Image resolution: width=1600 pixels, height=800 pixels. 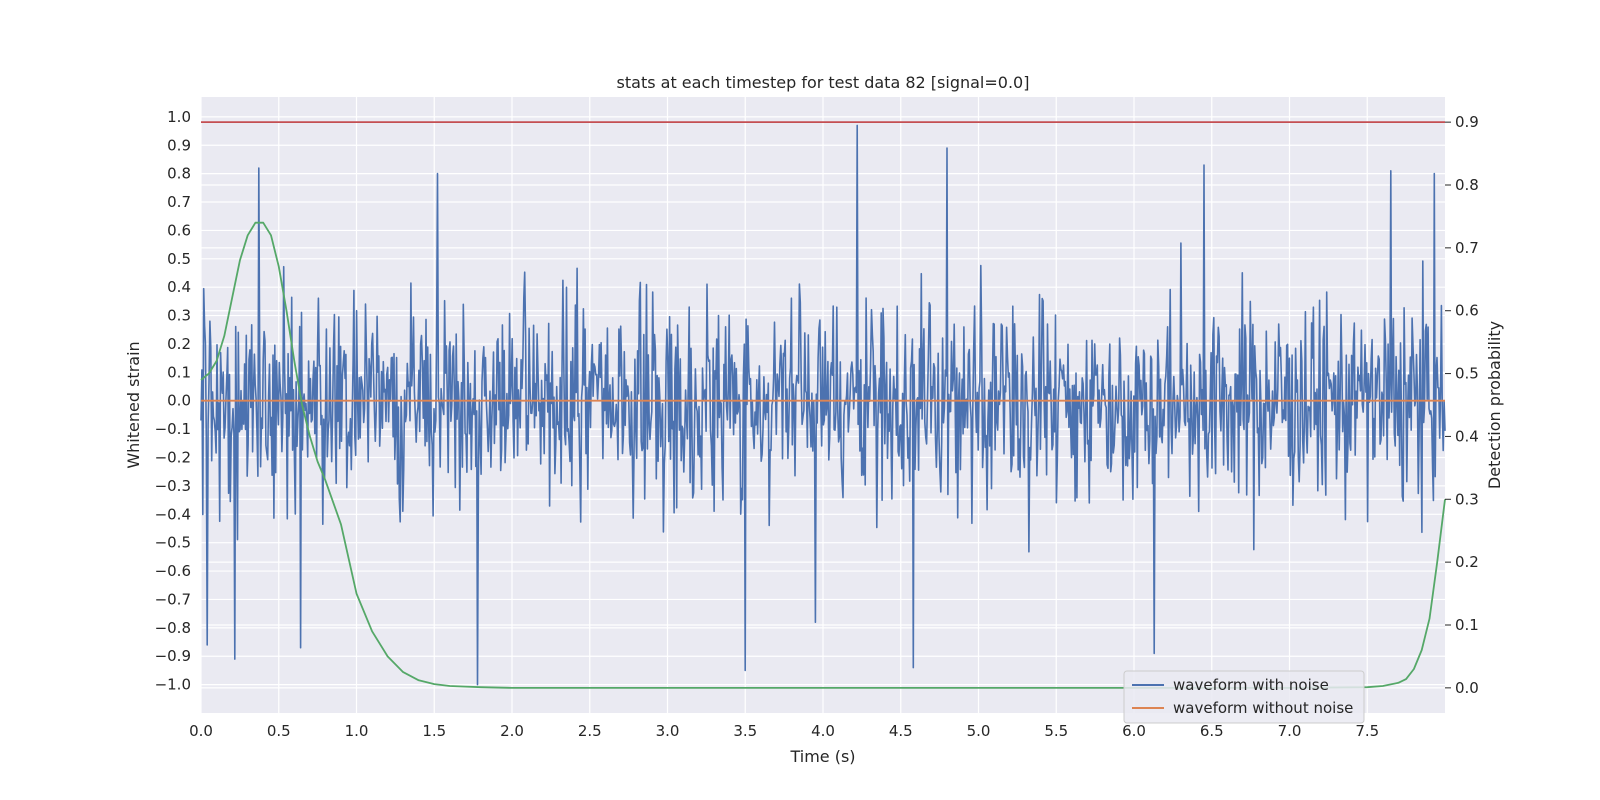 What do you see at coordinates (1467, 688) in the screenshot?
I see `y2-tick-label: 0.0` at bounding box center [1467, 688].